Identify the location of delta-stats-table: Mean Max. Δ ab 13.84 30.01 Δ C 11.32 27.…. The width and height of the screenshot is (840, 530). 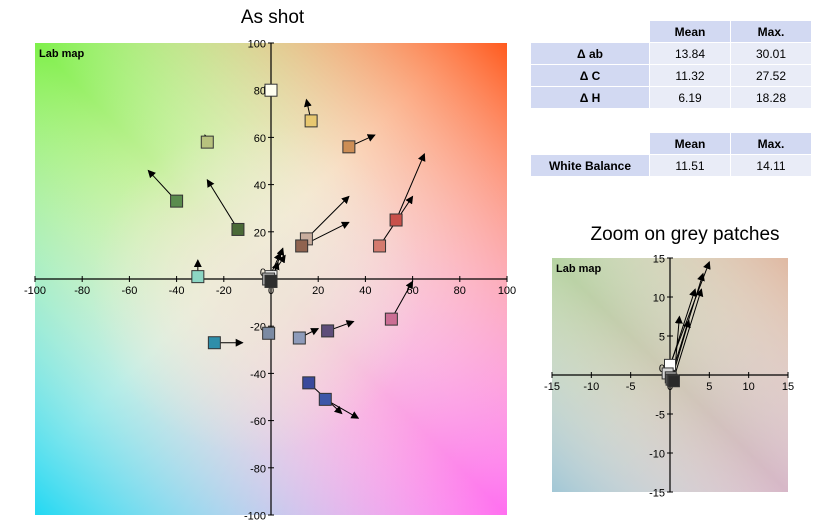
(671, 64).